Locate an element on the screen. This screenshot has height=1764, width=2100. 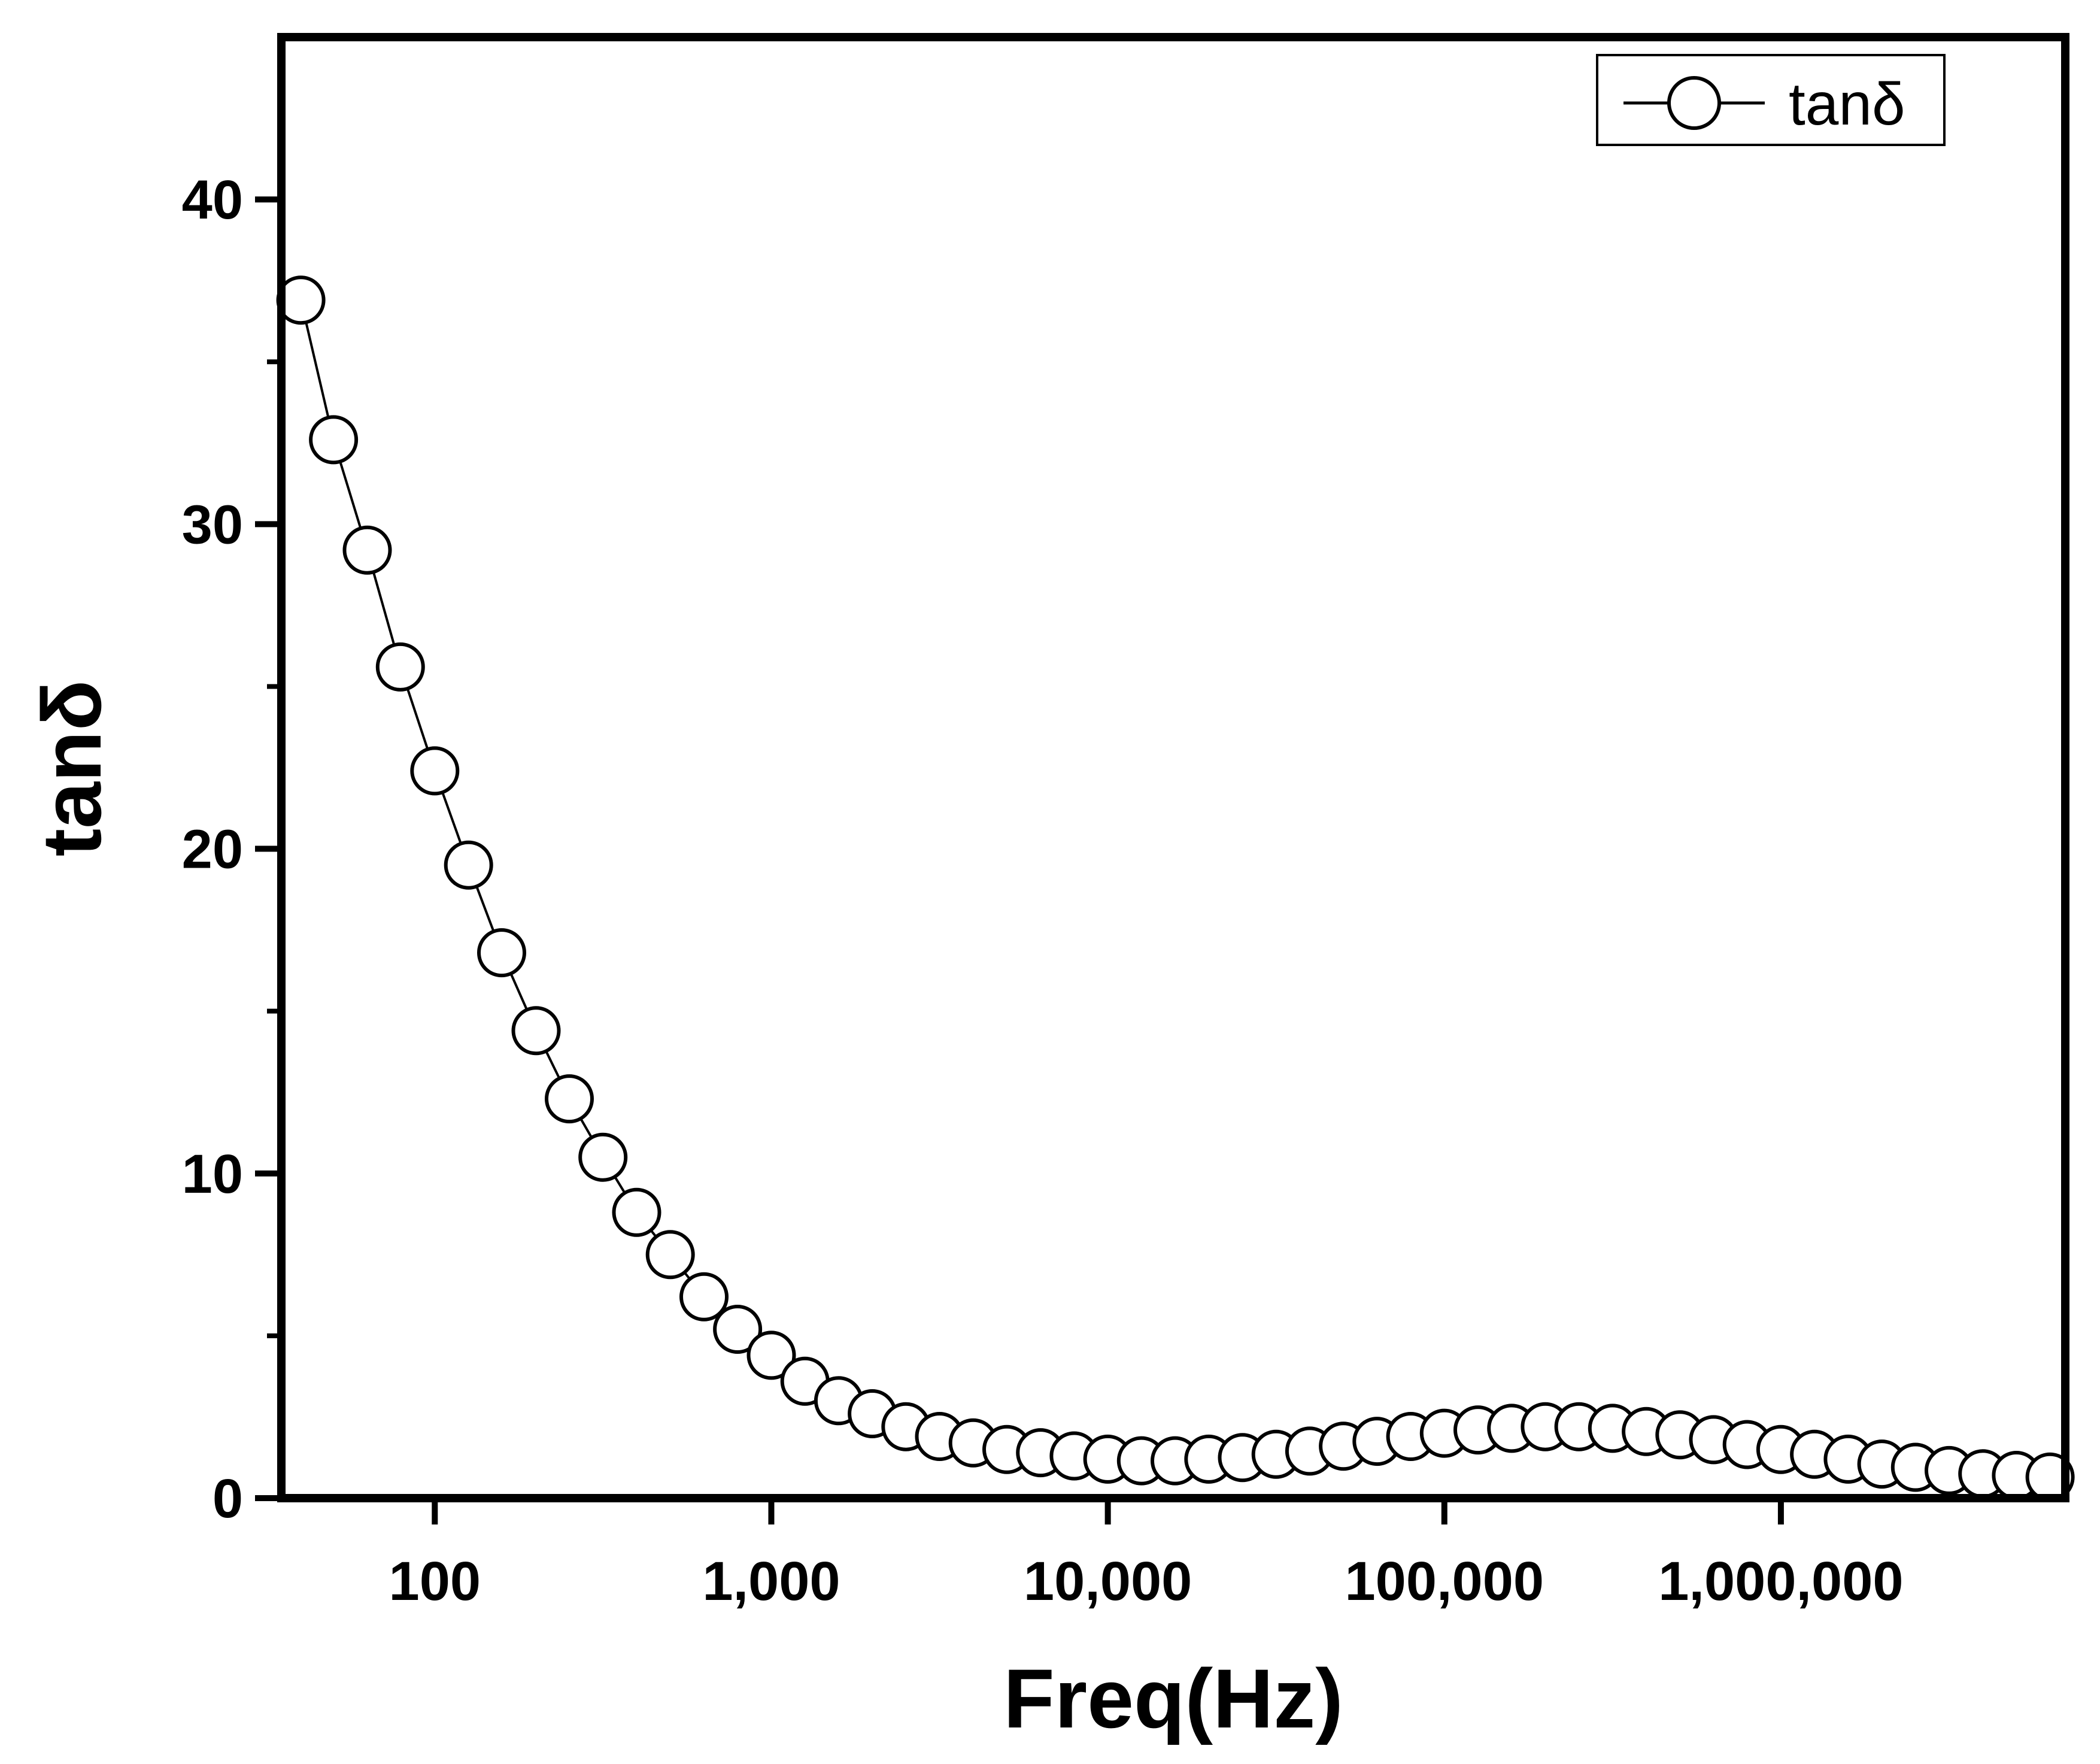
x-tick-label: 10,000 is located at coordinates (1108, 1581).